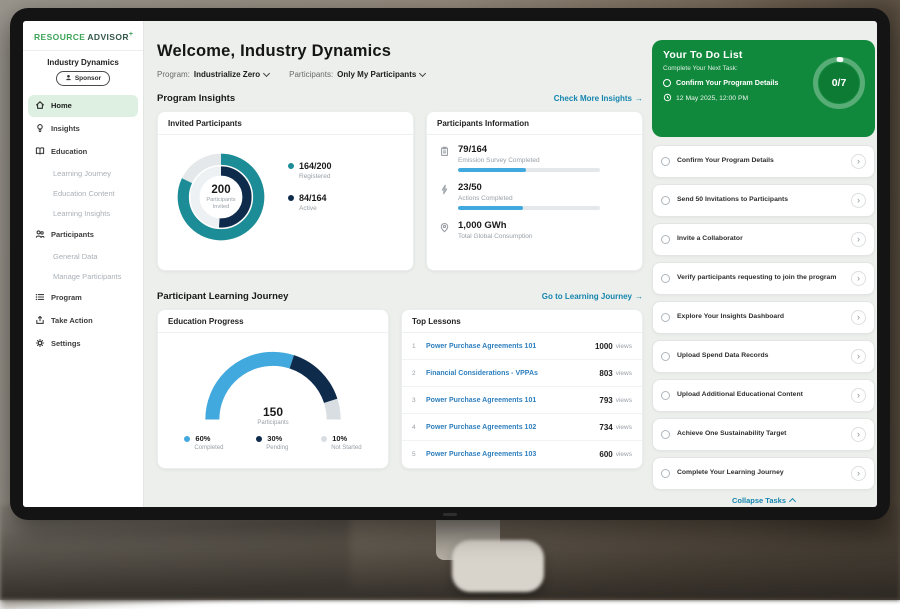  What do you see at coordinates (291, 198) in the screenshot?
I see `navy-dot-icon` at bounding box center [291, 198].